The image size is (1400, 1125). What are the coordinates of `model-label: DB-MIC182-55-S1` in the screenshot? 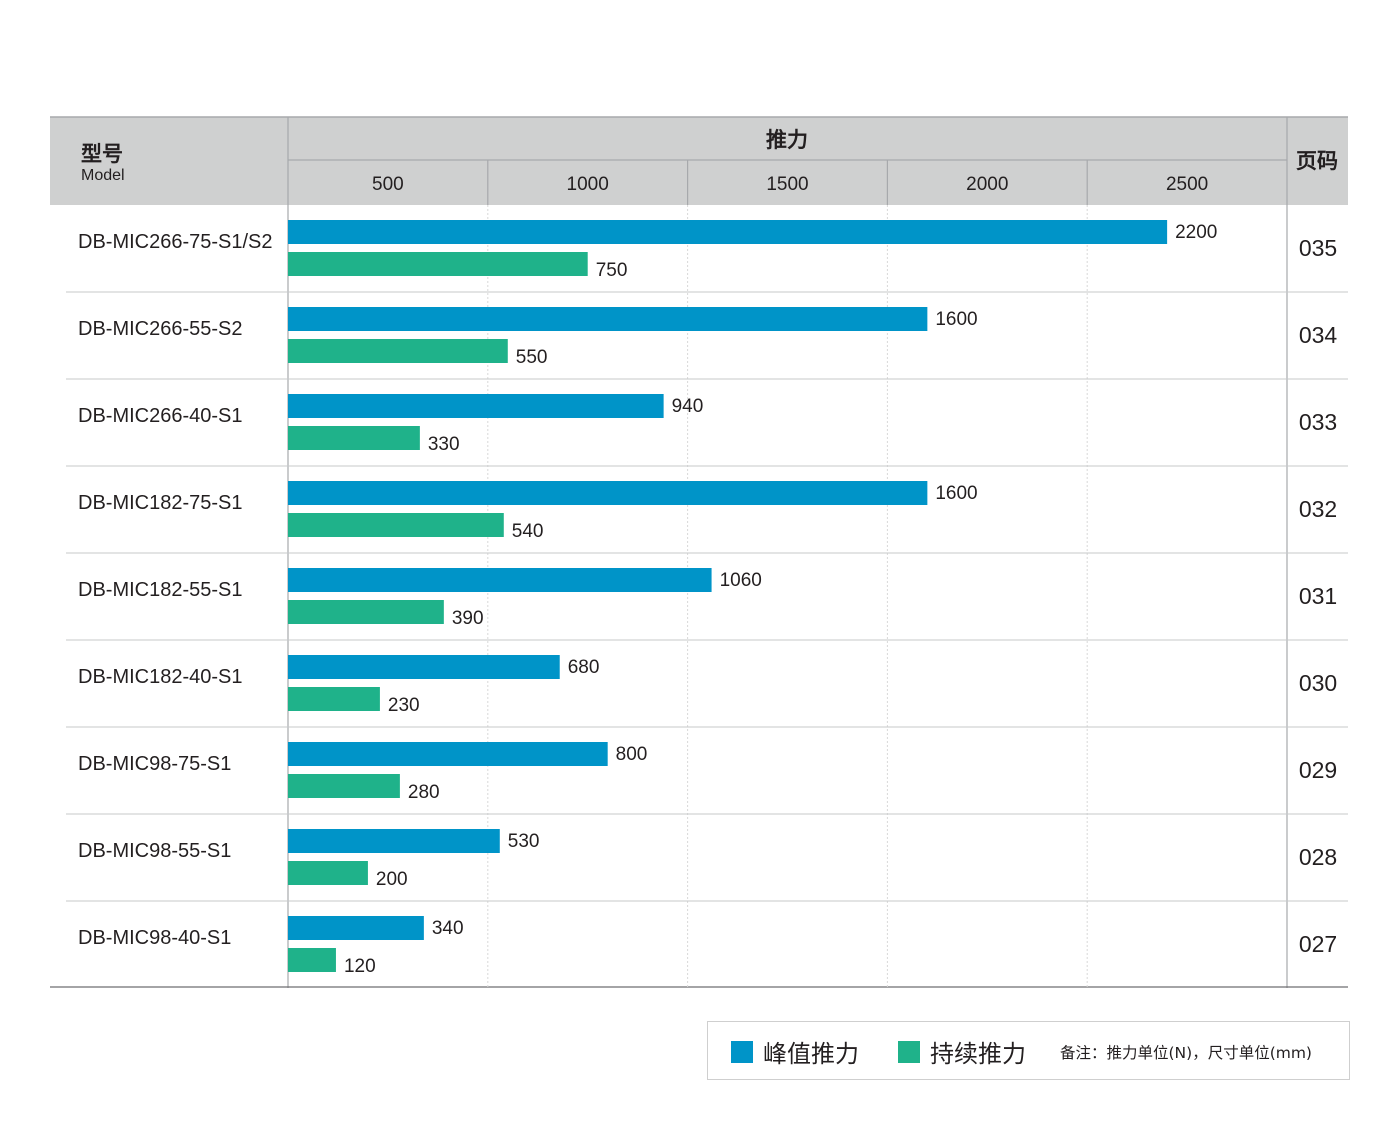 It's located at (160, 590).